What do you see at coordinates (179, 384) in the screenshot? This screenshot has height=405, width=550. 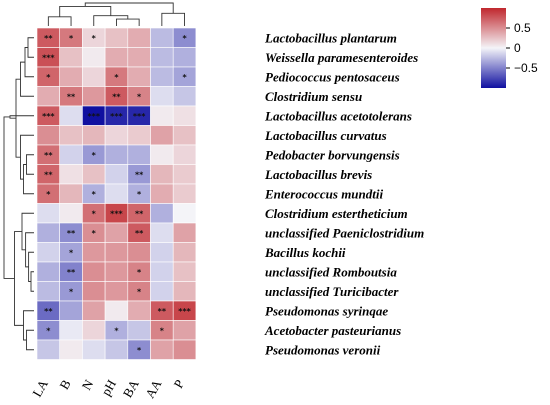 I see `column-label: P` at bounding box center [179, 384].